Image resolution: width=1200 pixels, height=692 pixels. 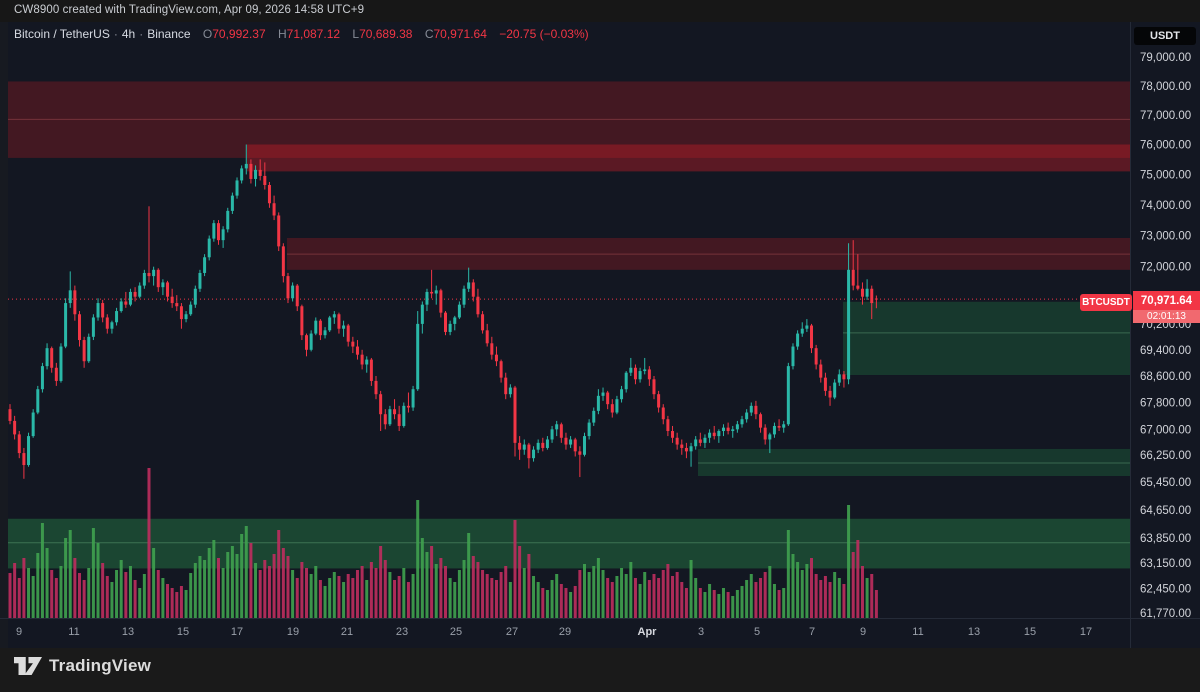 I want to click on price-tick-label: 67,000.00, so click(x=1165, y=430).